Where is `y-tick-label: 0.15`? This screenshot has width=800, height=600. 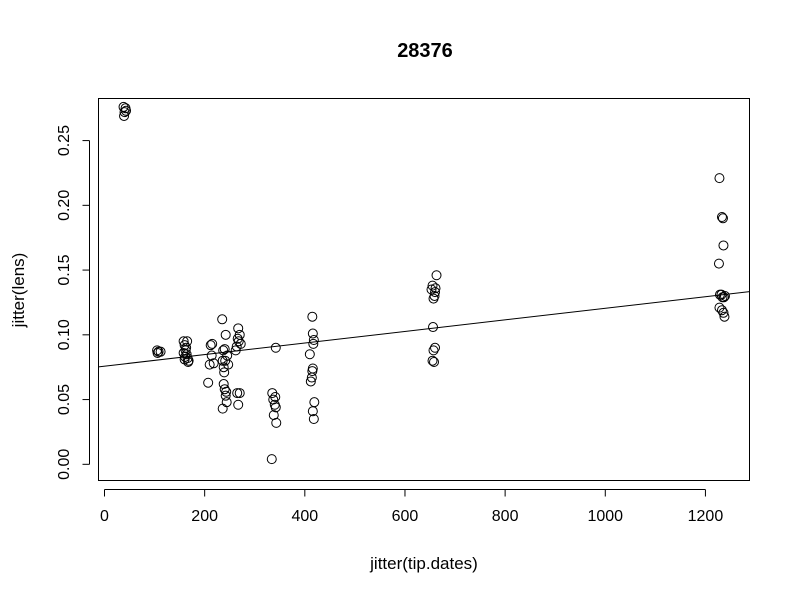
y-tick-label: 0.15 is located at coordinates (64, 269).